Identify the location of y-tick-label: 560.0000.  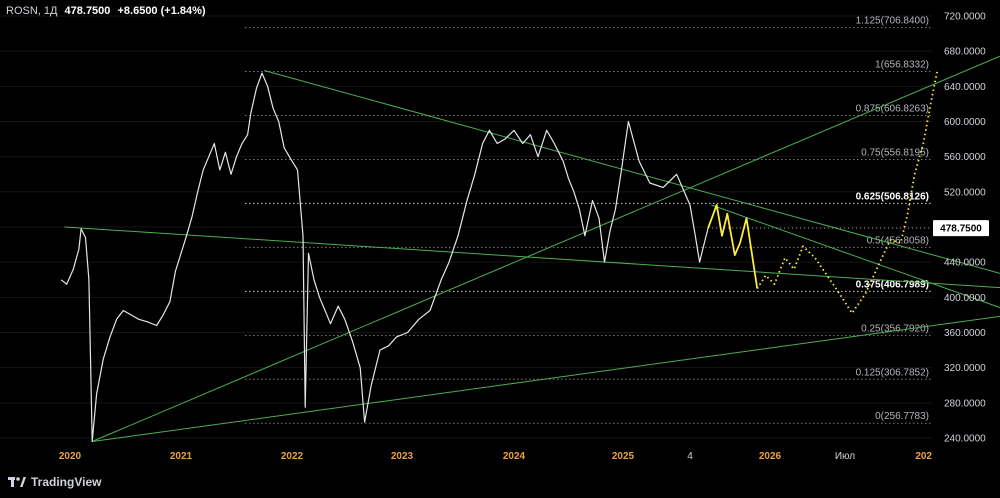
(965, 157).